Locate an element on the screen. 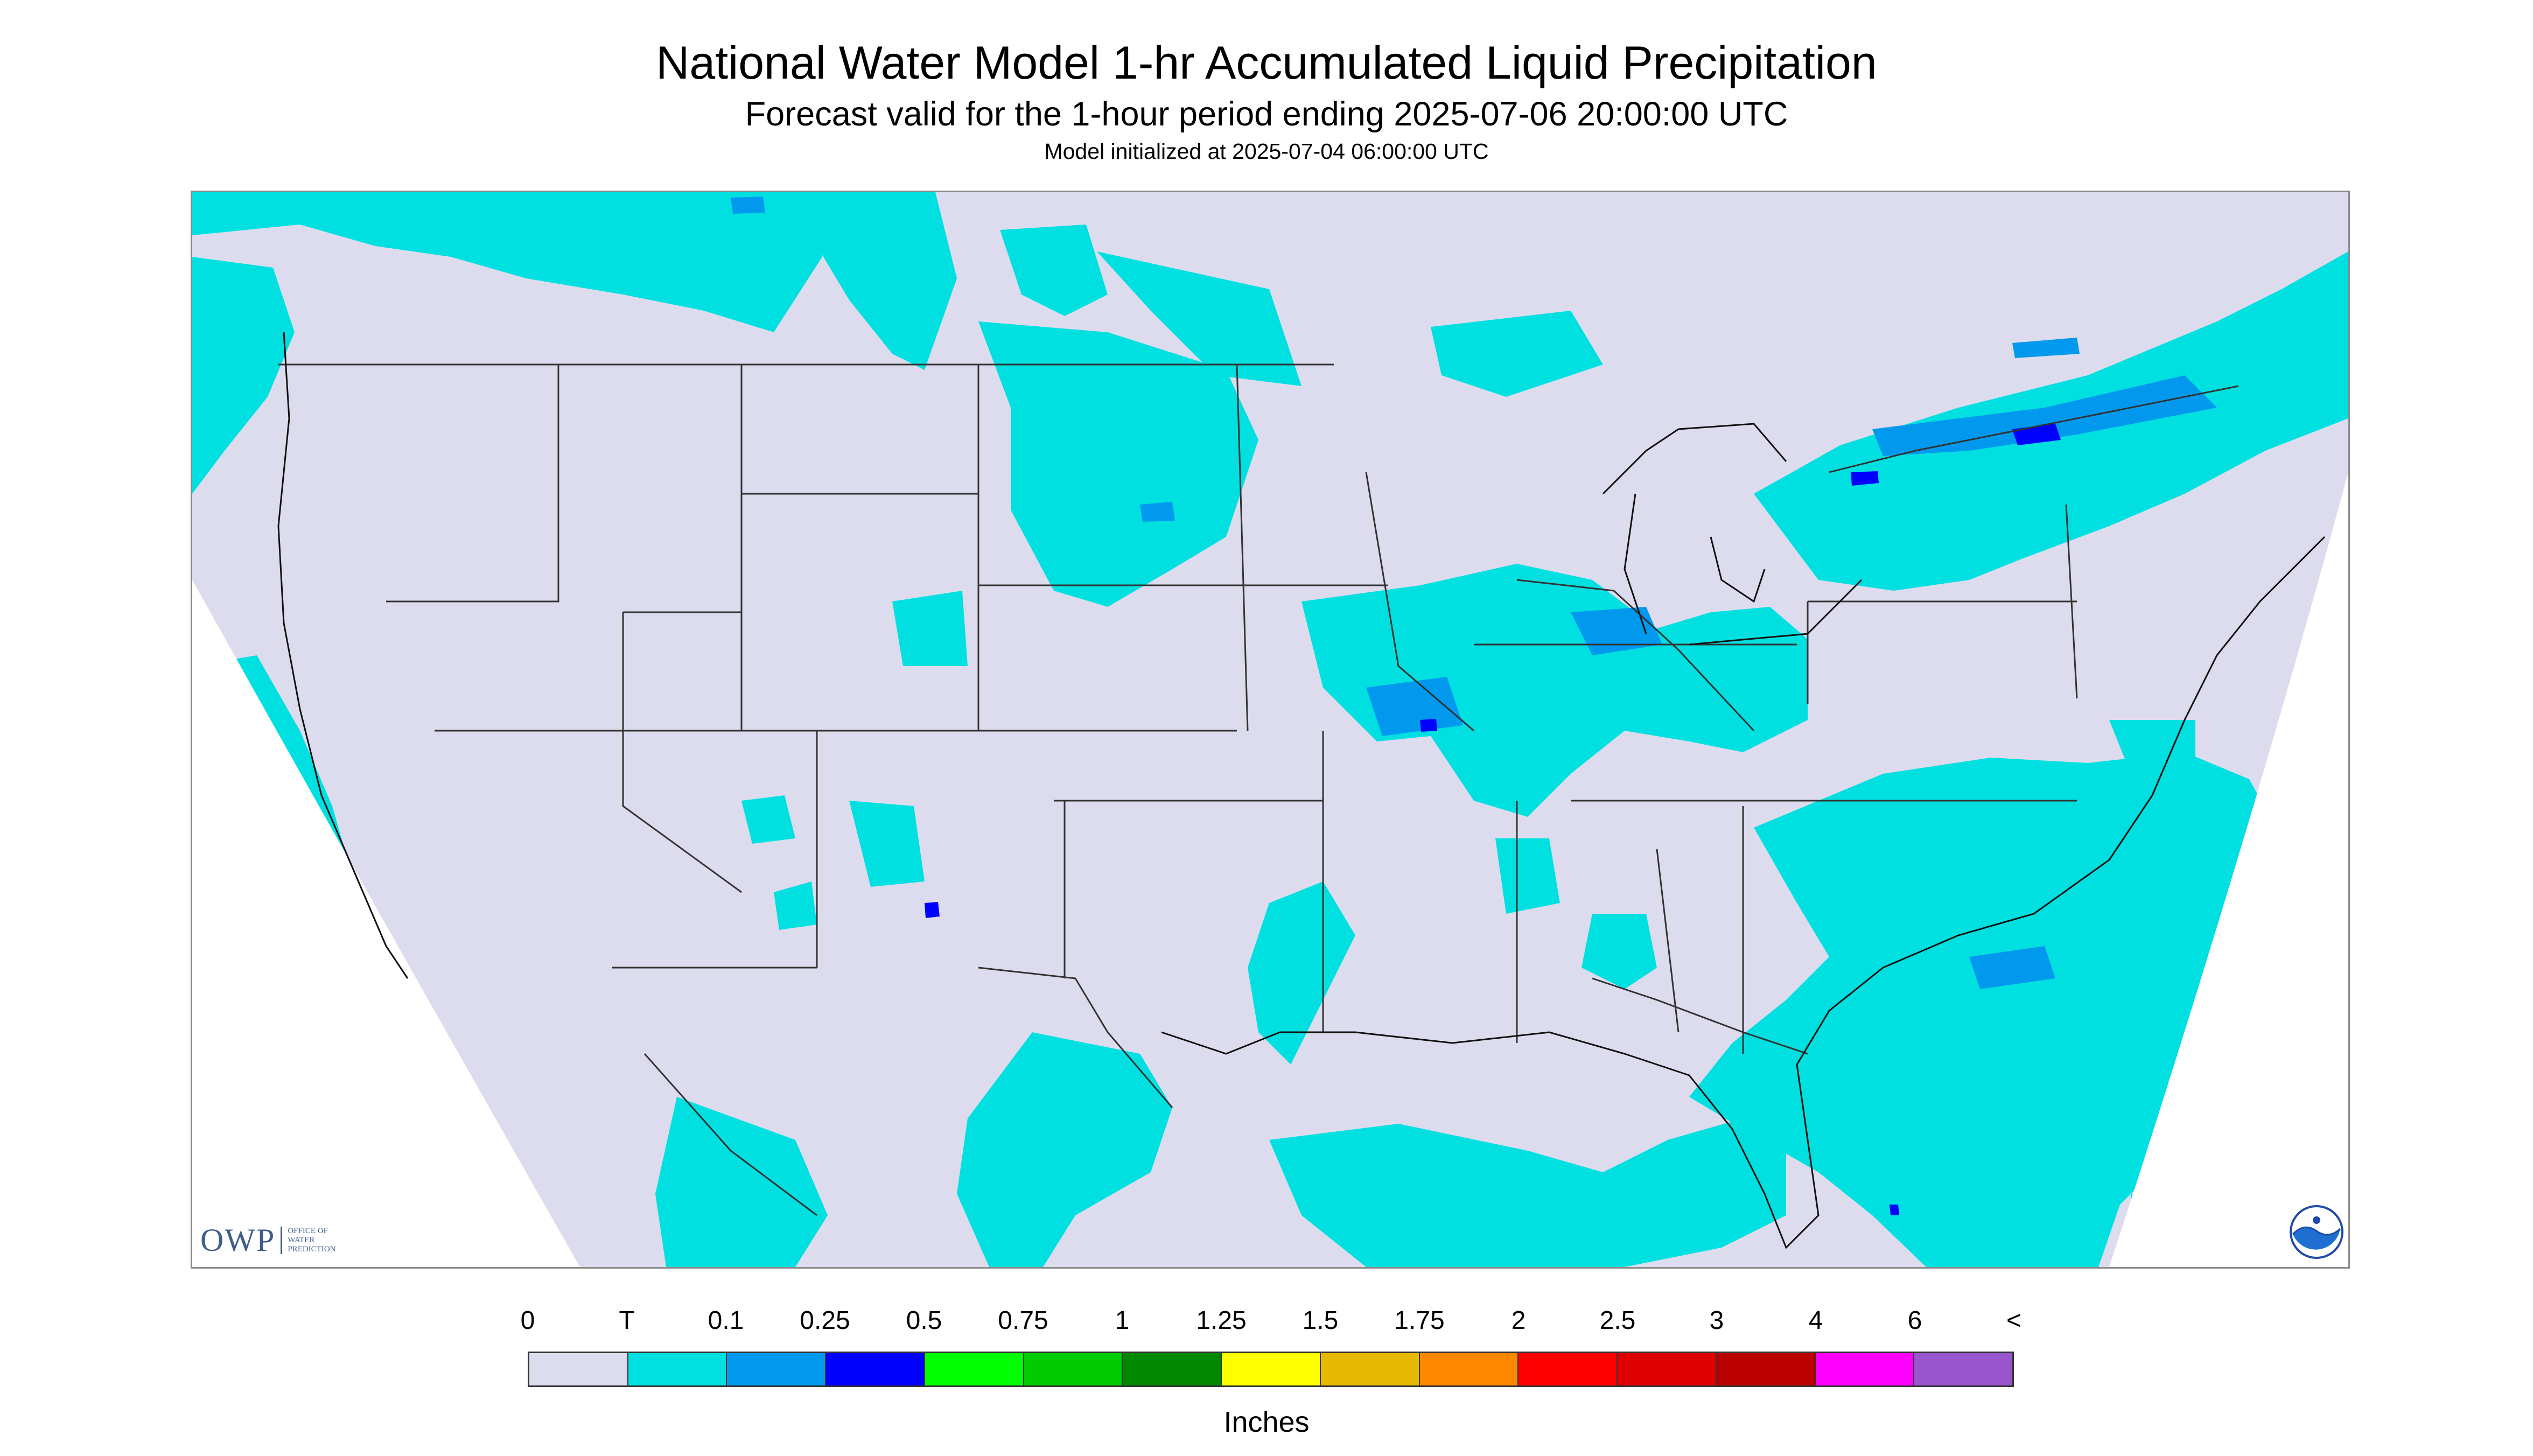  colorbar-label: 2 is located at coordinates (1519, 1320).